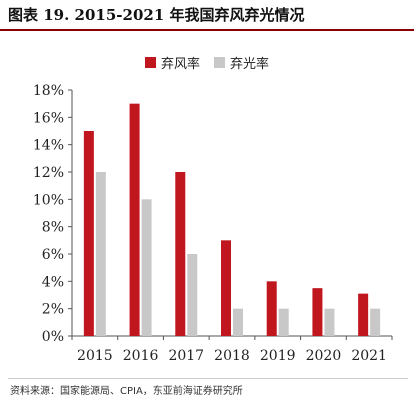 The width and height of the screenshot is (414, 402). What do you see at coordinates (126, 391) in the screenshot?
I see `source-note: 资料来源：国家能源局、CPIA，东亚前海证券研究所` at bounding box center [126, 391].